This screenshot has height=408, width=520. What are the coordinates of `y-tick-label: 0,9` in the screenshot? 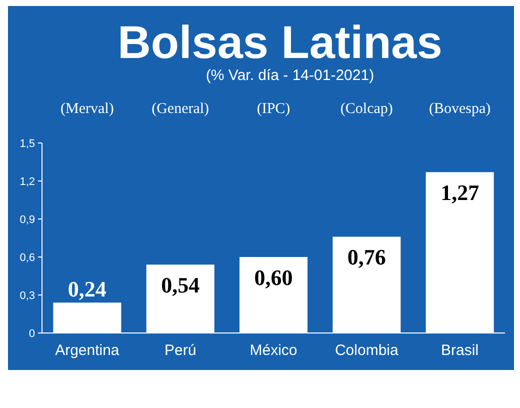 It's located at (27, 220).